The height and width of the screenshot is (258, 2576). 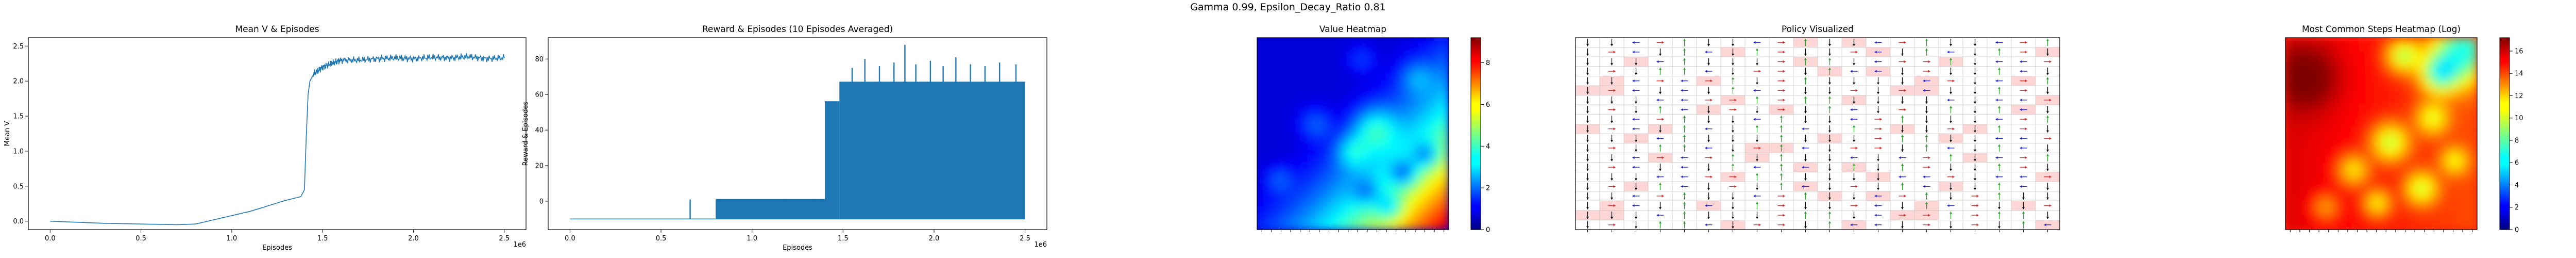 What do you see at coordinates (539, 59) in the screenshot?
I see `reward-ytick-label: 80` at bounding box center [539, 59].